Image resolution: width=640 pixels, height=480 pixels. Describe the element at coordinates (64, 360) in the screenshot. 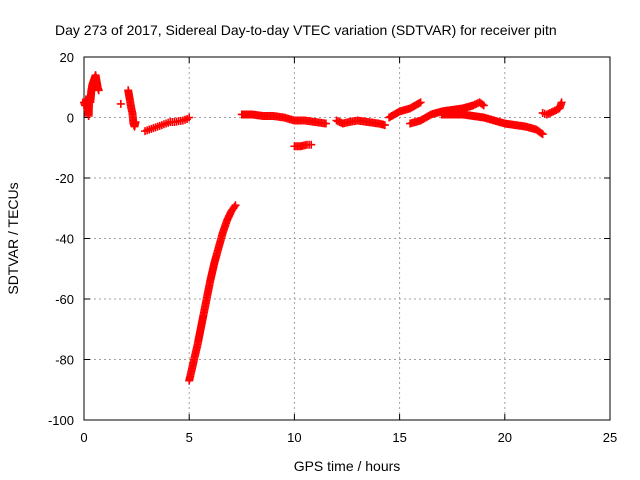

I see `y-tick-label: -80` at that location.